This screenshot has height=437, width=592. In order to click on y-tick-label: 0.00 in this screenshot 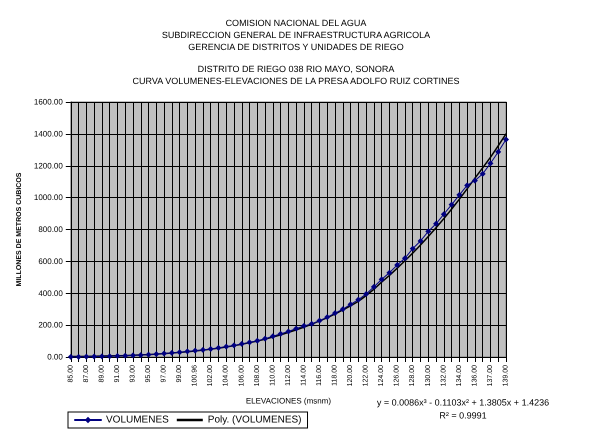, I will do `click(55, 357)`.